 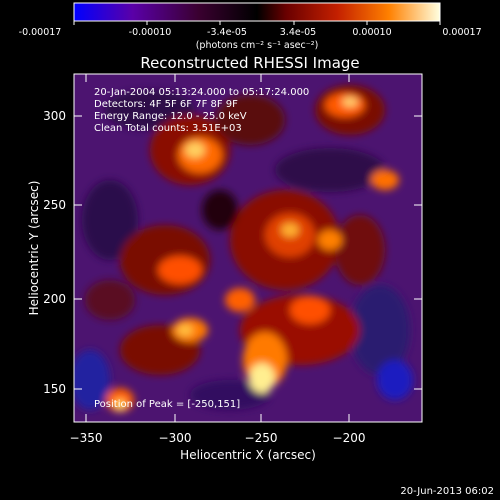 What do you see at coordinates (34, 248) in the screenshot?
I see `y-axis-label: Heliocentric Y (arcsec)` at bounding box center [34, 248].